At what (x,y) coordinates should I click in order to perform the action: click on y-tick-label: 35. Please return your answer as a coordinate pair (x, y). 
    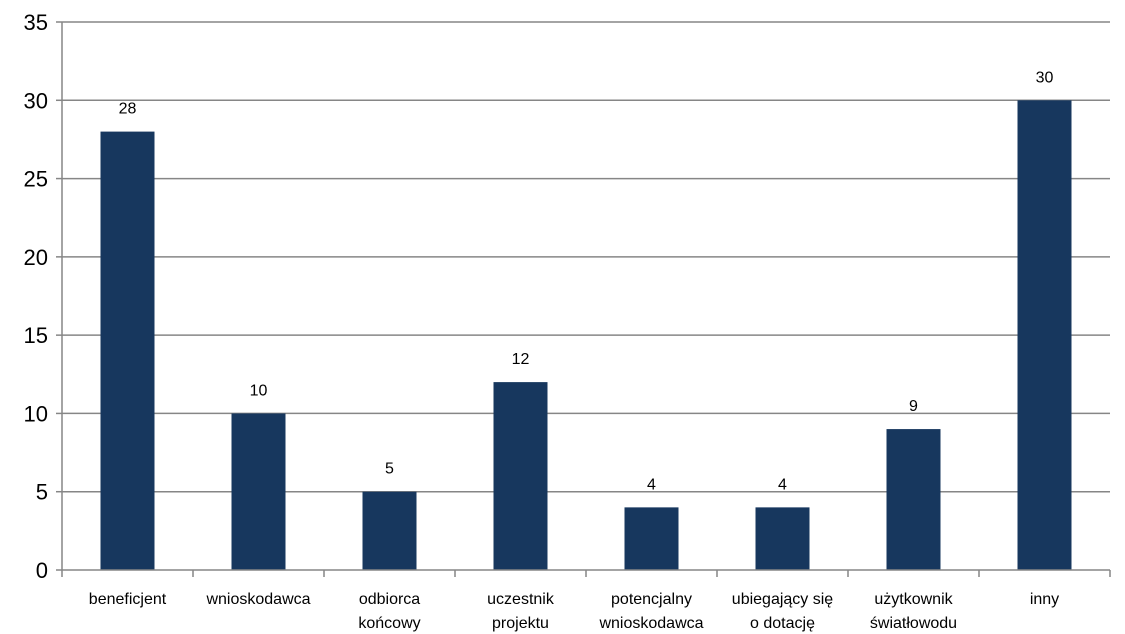
    Looking at the image, I should click on (36, 22).